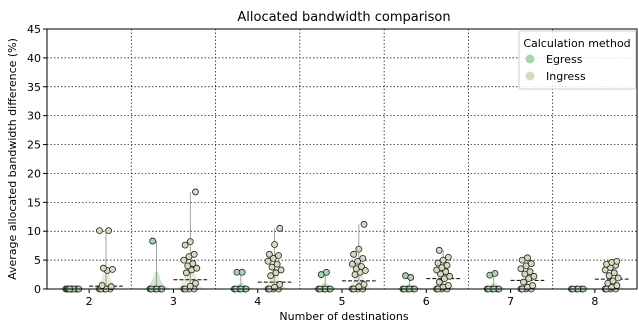 This screenshot has width=639, height=324. I want to click on x-tick-label: 8, so click(594, 301).